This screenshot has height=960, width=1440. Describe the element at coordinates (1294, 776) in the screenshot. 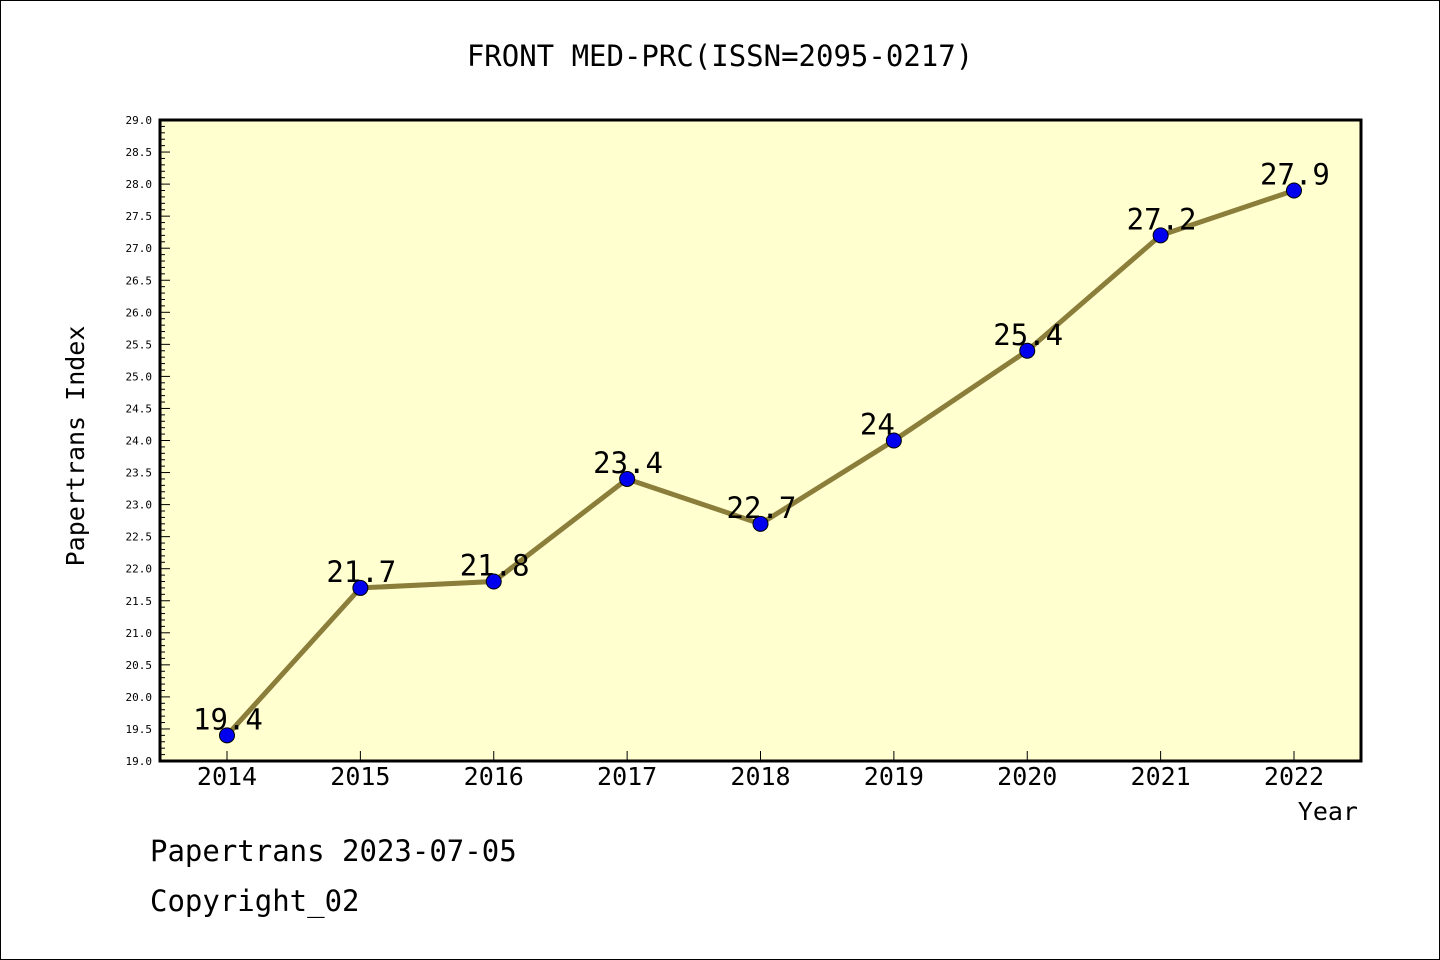

I see `x-tick-label: 2022` at that location.